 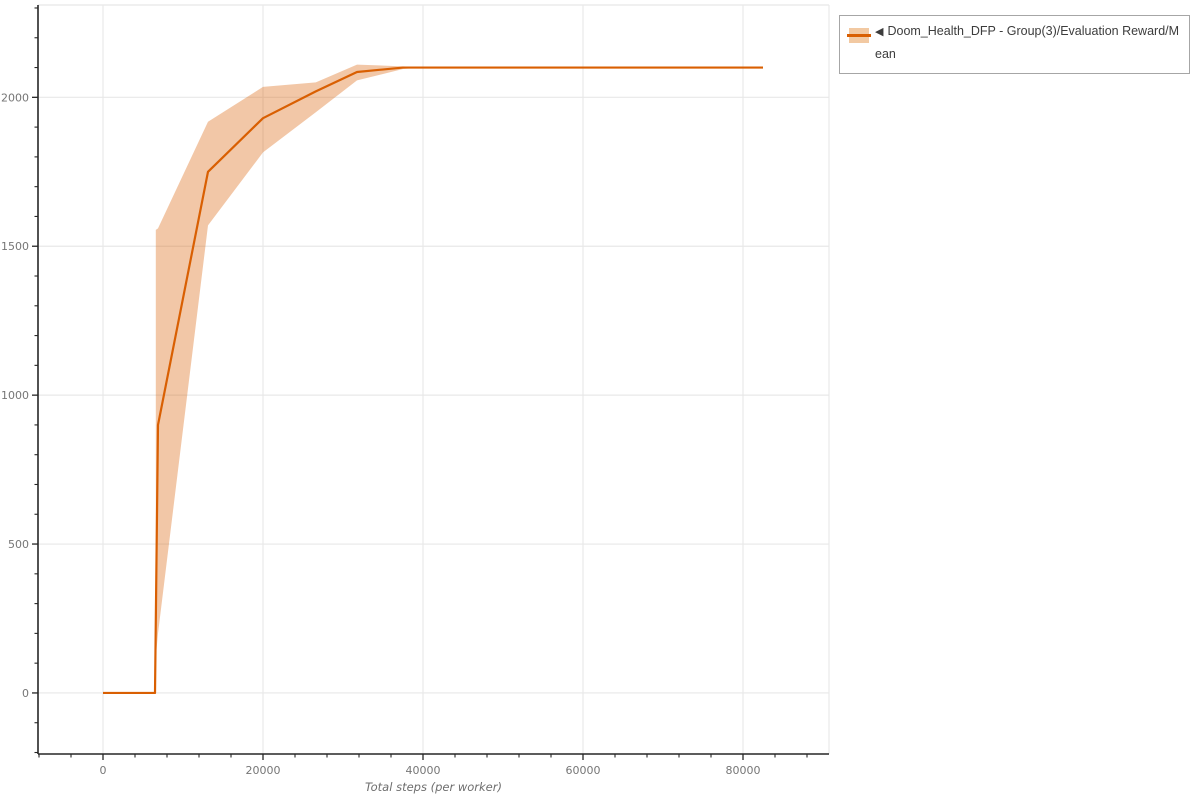 What do you see at coordinates (423, 770) in the screenshot?
I see `x-tick-label: 40000` at bounding box center [423, 770].